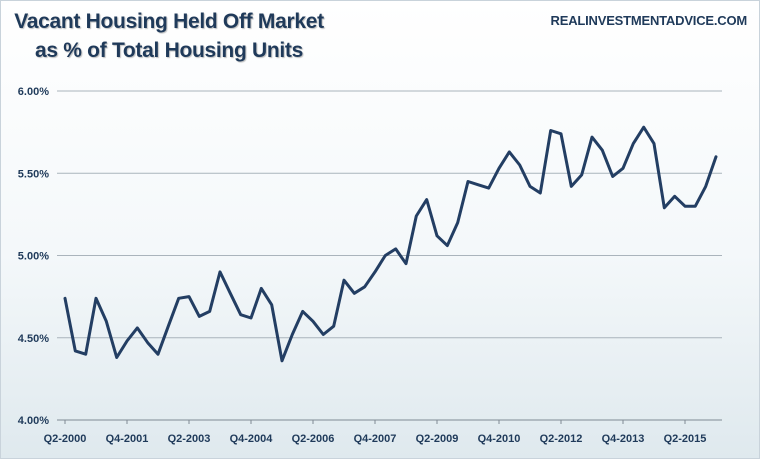 This screenshot has height=459, width=760. Describe the element at coordinates (33, 257) in the screenshot. I see `y-tick-label: 5.00%` at that location.